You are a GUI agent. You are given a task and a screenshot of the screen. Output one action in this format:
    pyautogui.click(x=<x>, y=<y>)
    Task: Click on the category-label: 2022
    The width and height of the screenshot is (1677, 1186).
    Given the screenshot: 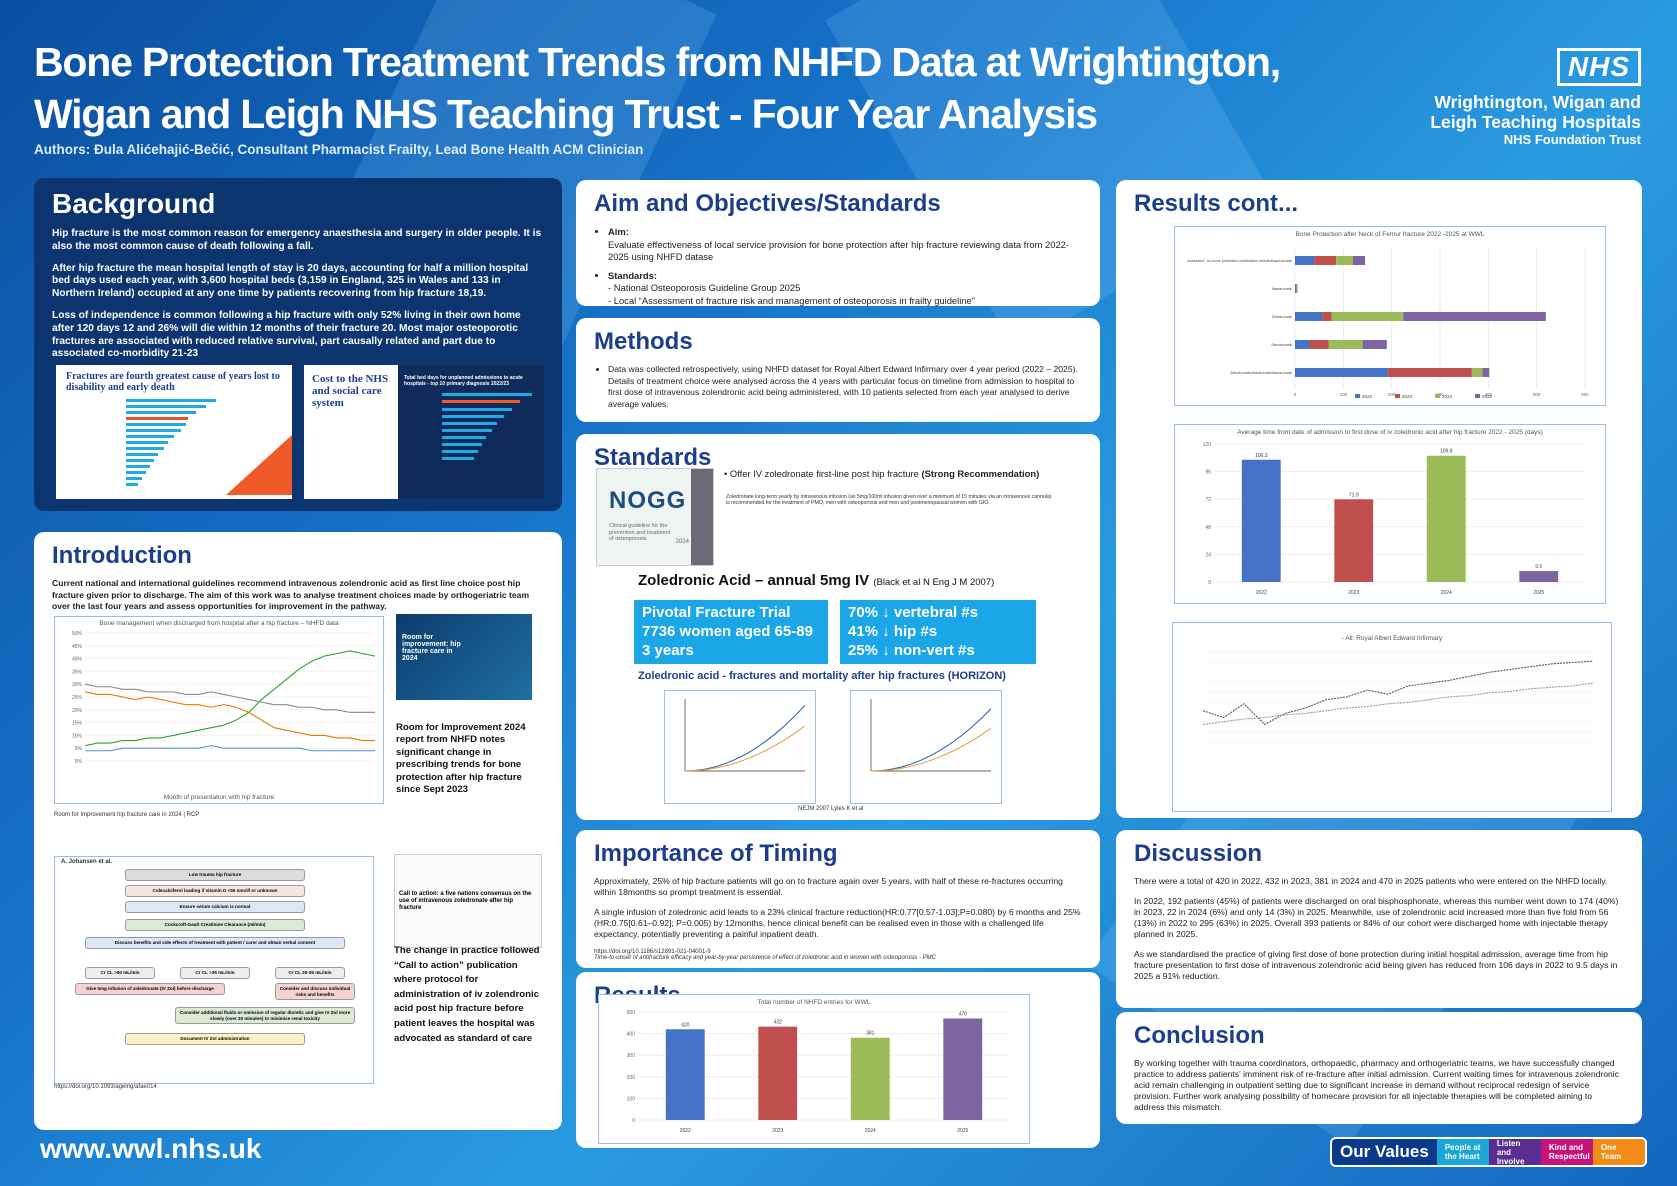 What is the action you would take?
    pyautogui.click(x=1261, y=593)
    